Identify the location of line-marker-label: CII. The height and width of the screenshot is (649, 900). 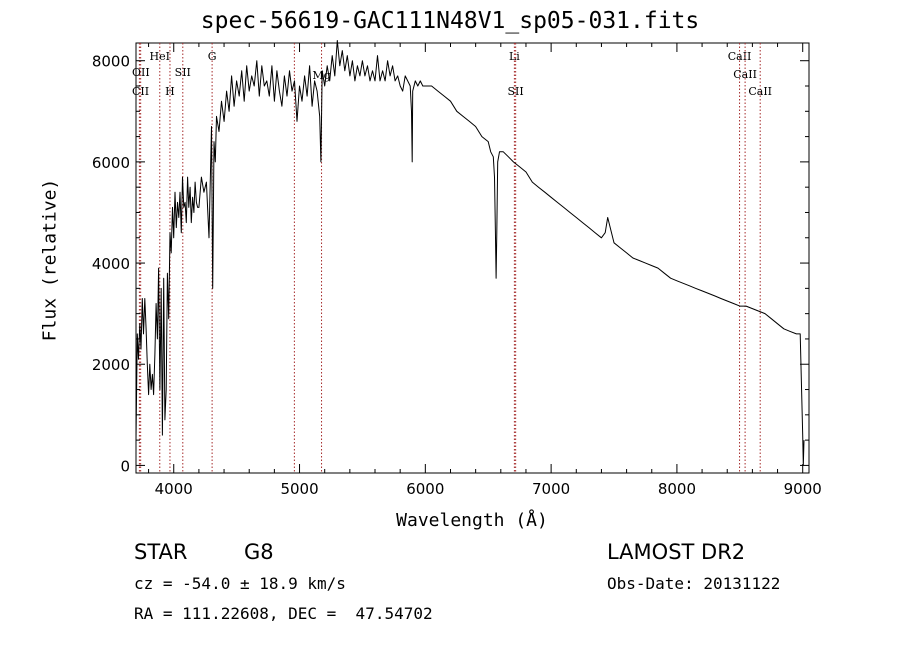
(140, 91).